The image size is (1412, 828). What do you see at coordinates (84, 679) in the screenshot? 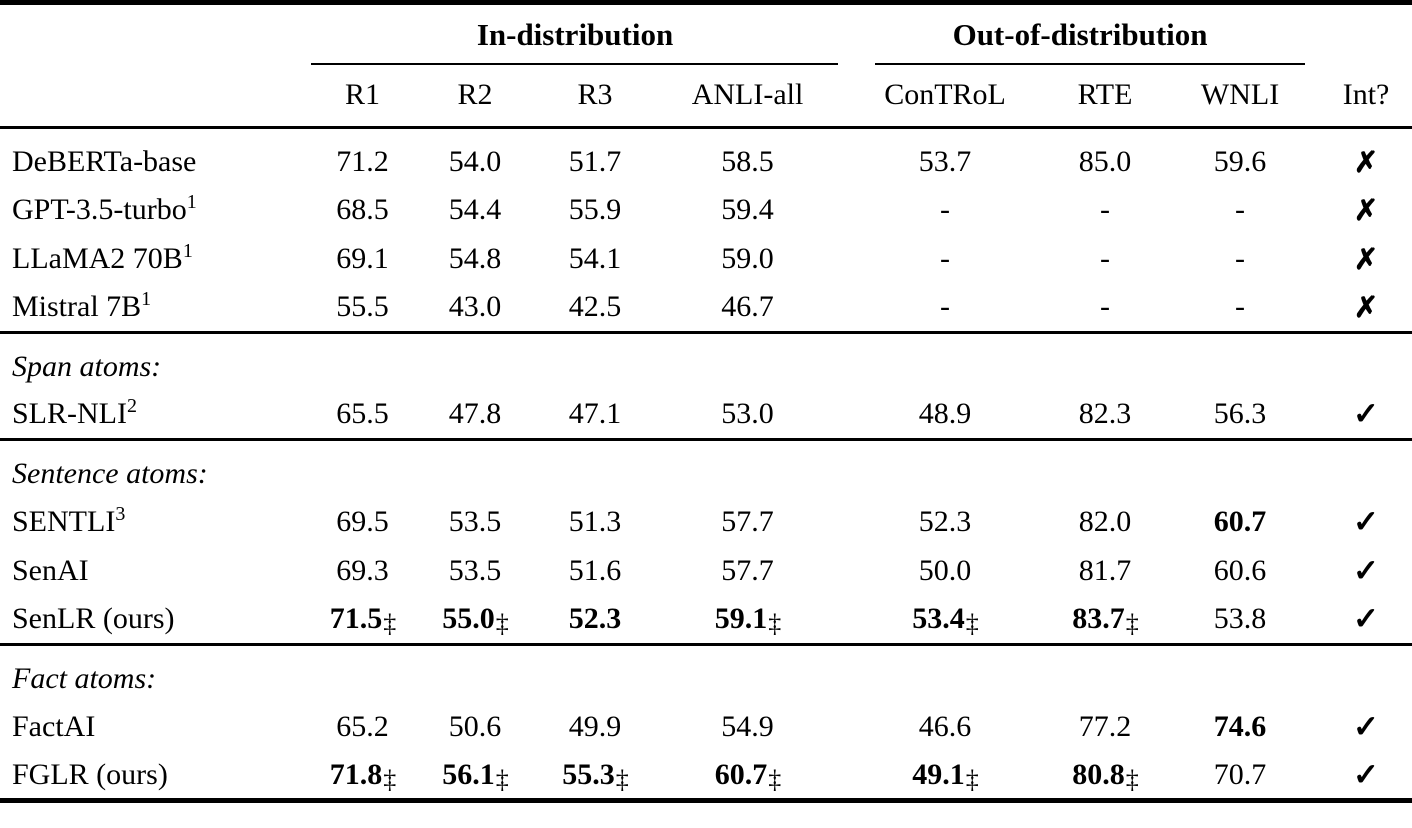
I see `section-label: Fact atoms:` at bounding box center [84, 679].